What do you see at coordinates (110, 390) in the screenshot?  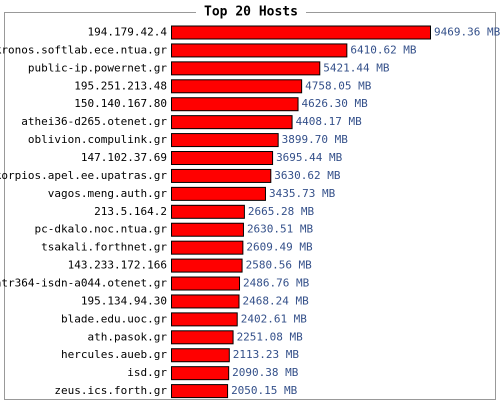 I see `y-tick-label: zeus.ics.forth.gr` at bounding box center [110, 390].